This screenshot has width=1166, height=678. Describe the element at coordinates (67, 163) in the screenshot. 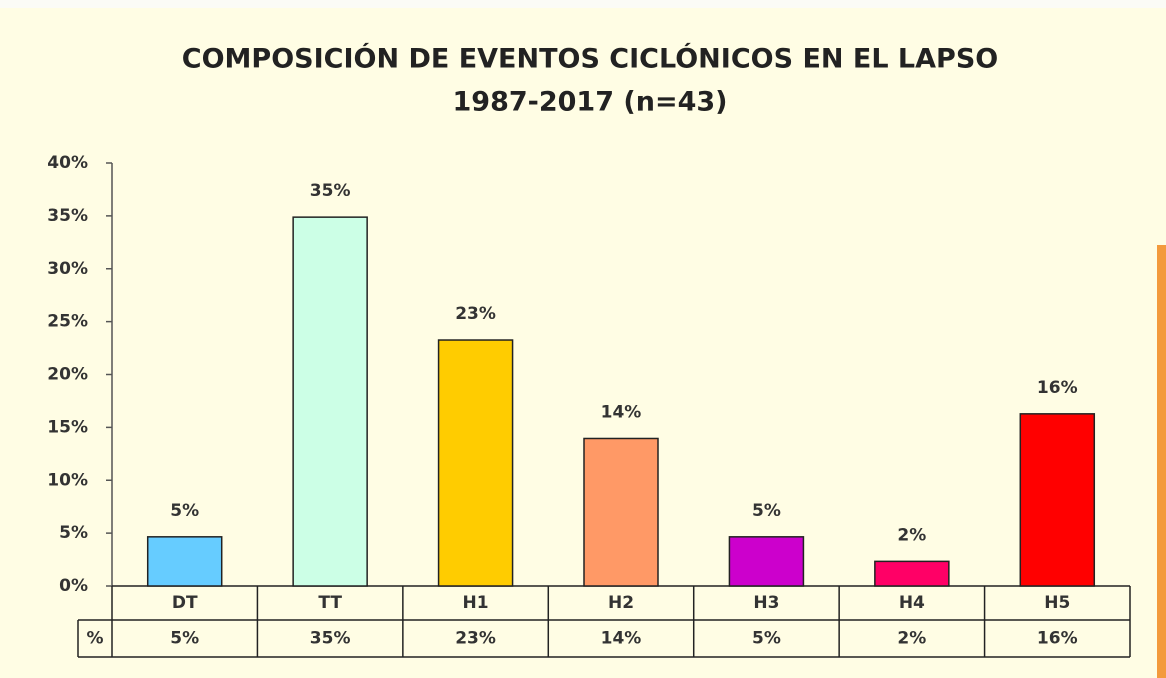

I see `y-tick-label: 40%` at that location.